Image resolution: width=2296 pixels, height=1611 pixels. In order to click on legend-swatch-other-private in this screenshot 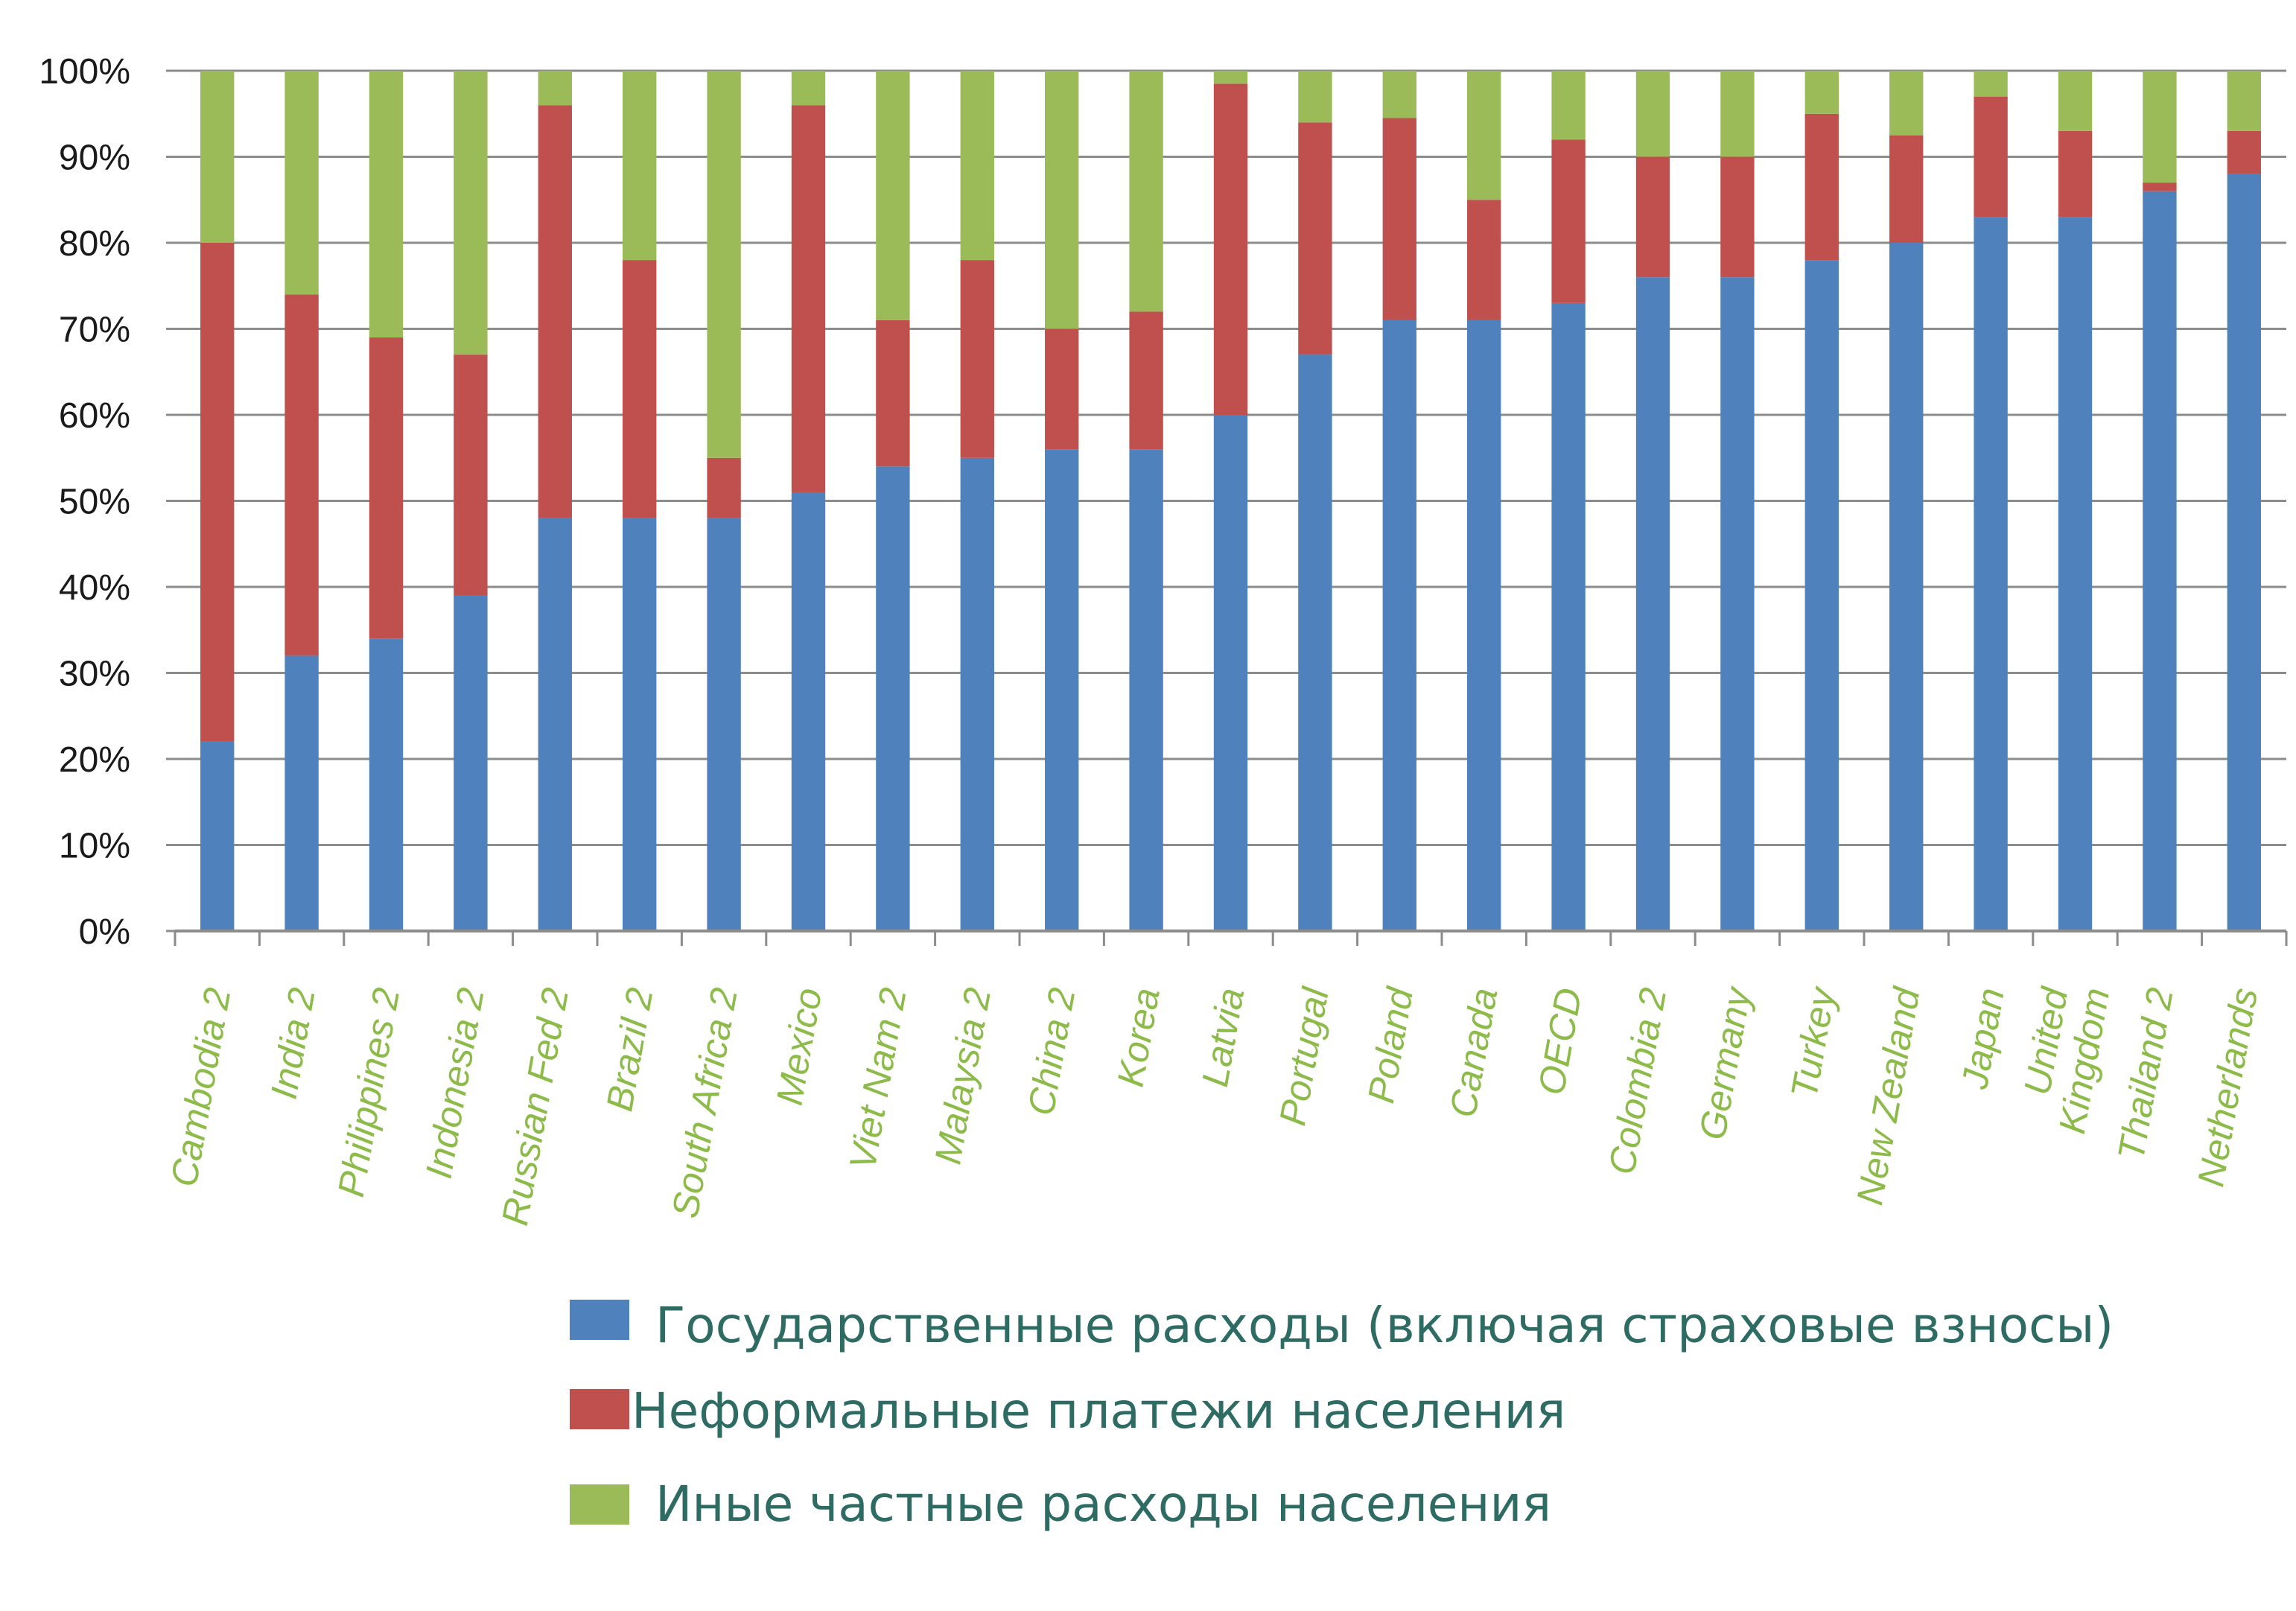, I will do `click(599, 1505)`.